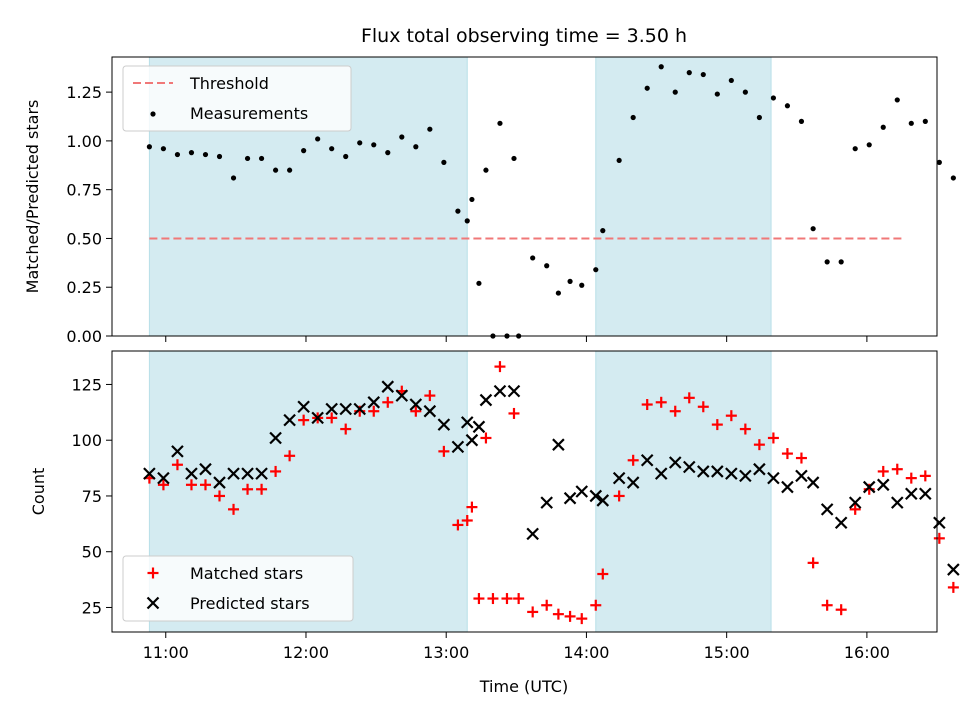  I want to click on legend-measurements-label: Measurements, so click(249, 113).